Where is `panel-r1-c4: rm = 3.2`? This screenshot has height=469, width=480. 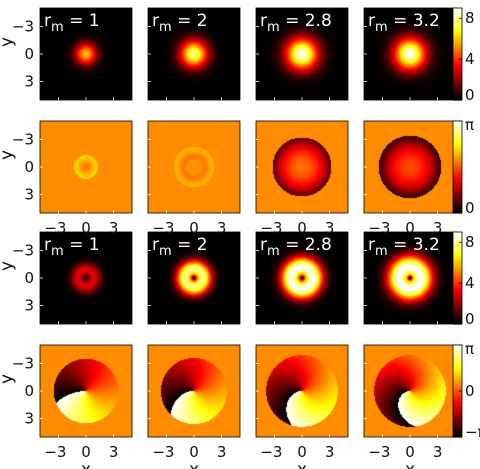 panel-r1-c4: rm = 3.2 is located at coordinates (410, 54).